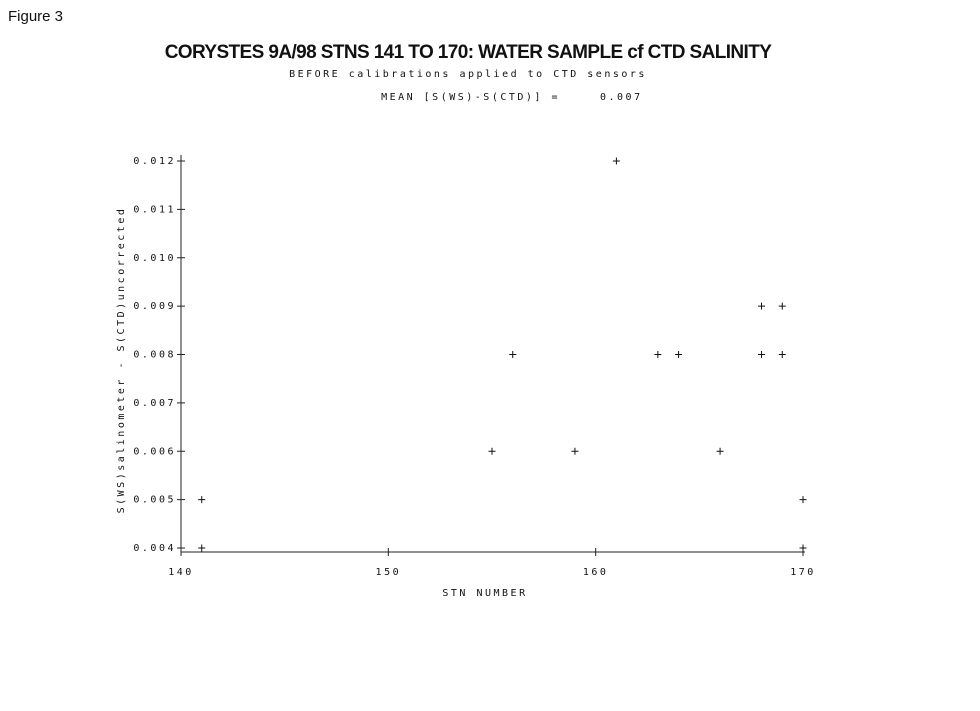  I want to click on figure-label: Figure 3, so click(35, 16).